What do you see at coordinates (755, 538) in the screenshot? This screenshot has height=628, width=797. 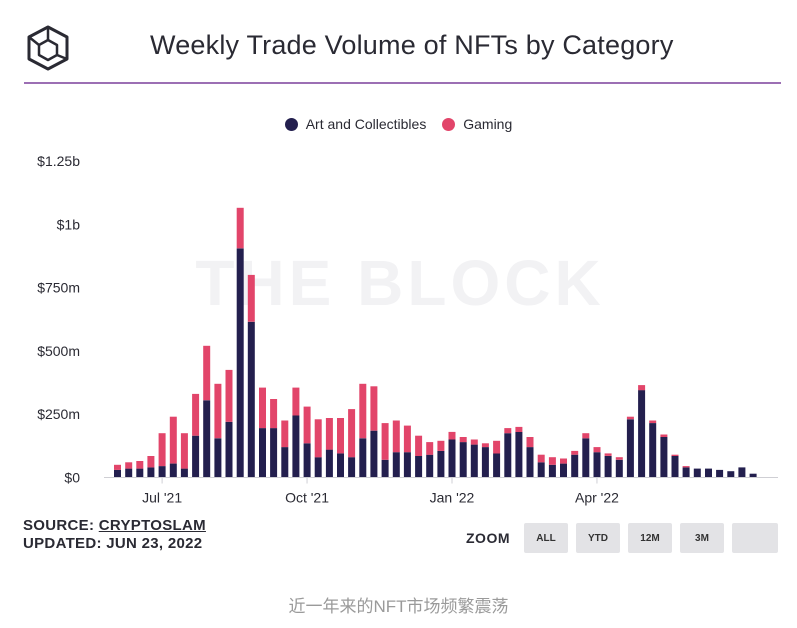 I see `zoom-blank-button` at bounding box center [755, 538].